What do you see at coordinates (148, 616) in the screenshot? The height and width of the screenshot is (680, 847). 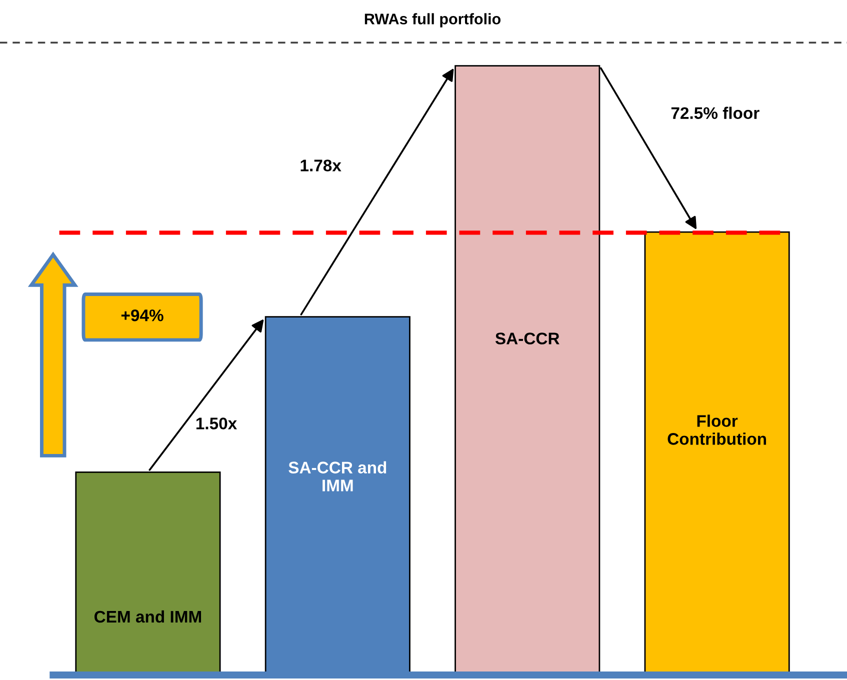 I see `x-tick-label: CEM and IMM` at bounding box center [148, 616].